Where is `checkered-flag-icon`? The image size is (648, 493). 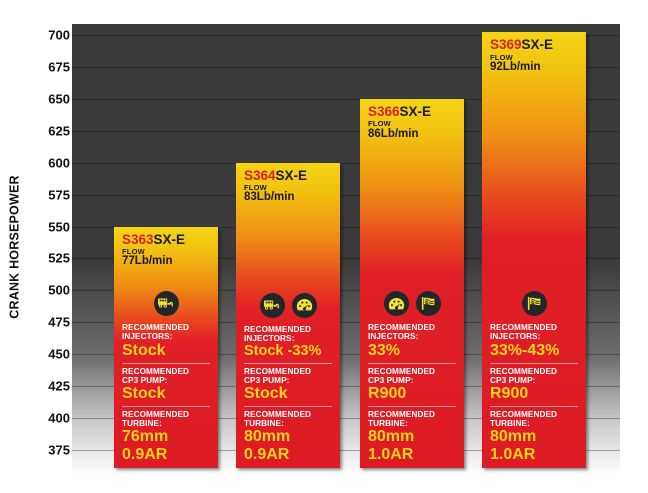
checkered-flag-icon is located at coordinates (428, 304).